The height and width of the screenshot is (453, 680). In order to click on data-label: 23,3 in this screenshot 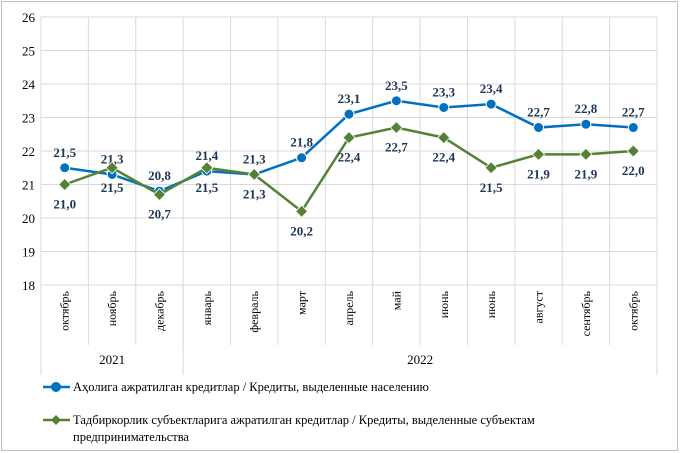, I will do `click(443, 91)`.